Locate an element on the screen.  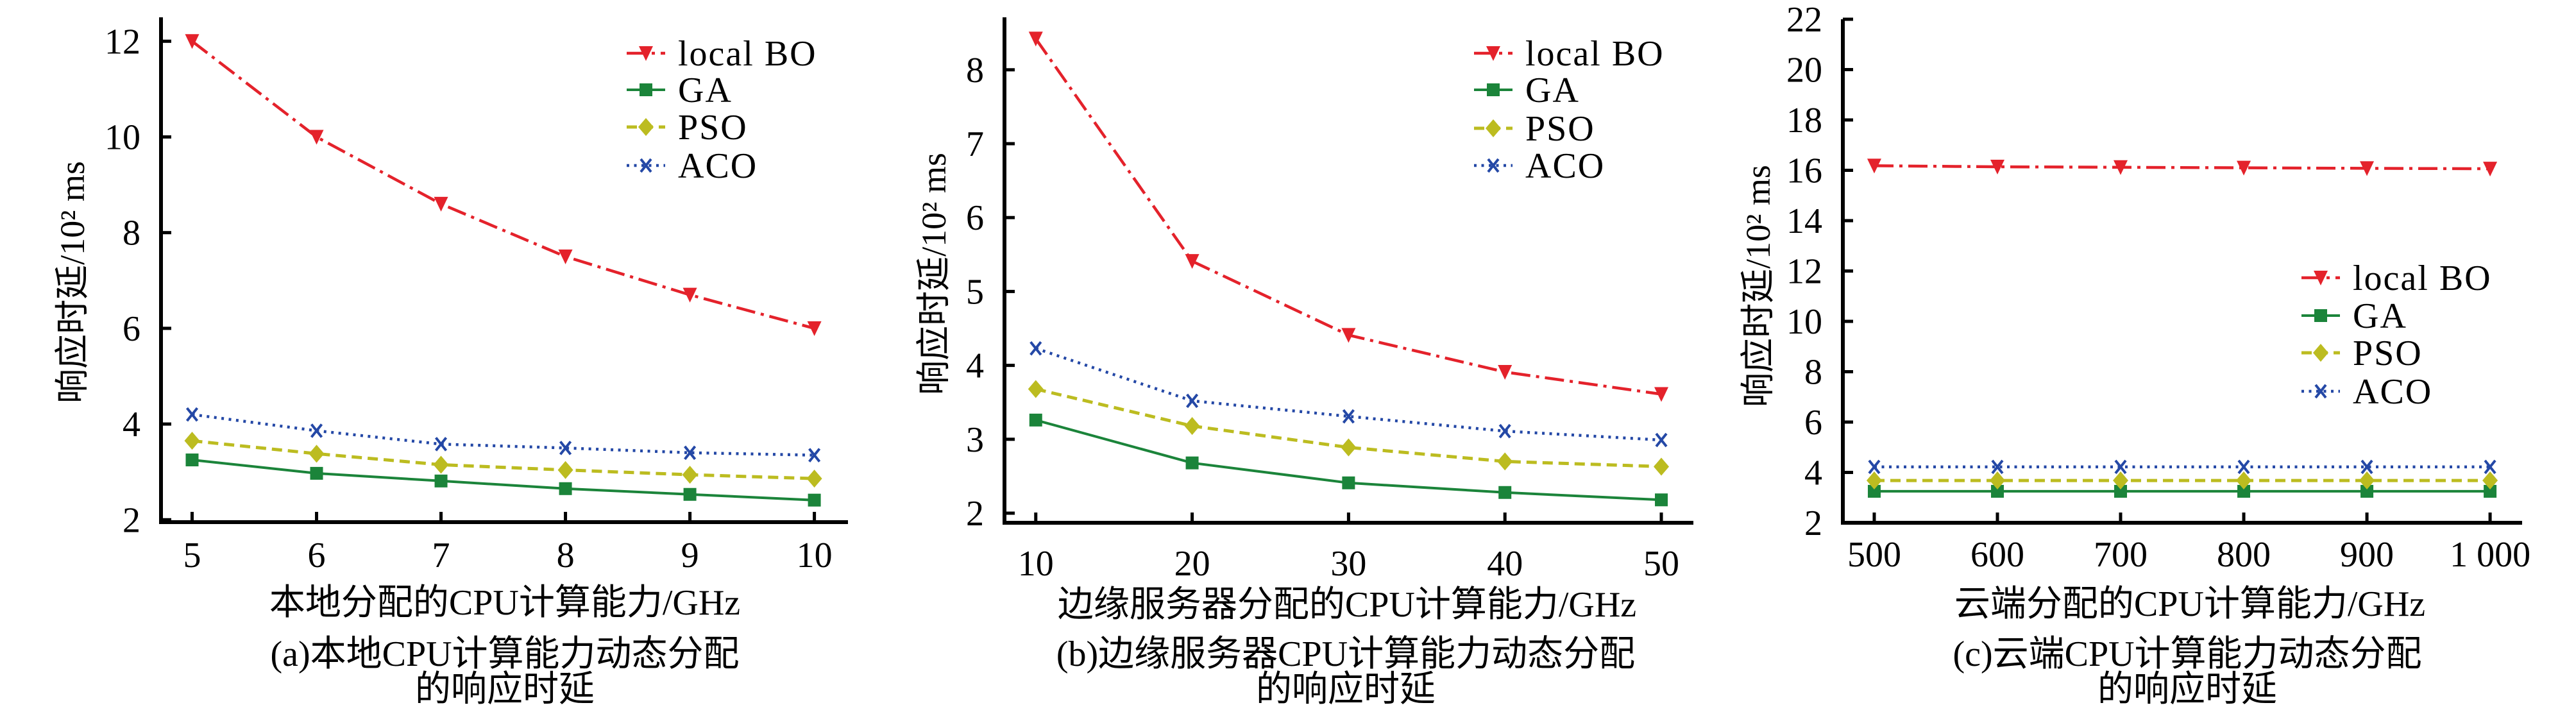
y-axis-title: 响应时延/10² ms is located at coordinates (934, 274).